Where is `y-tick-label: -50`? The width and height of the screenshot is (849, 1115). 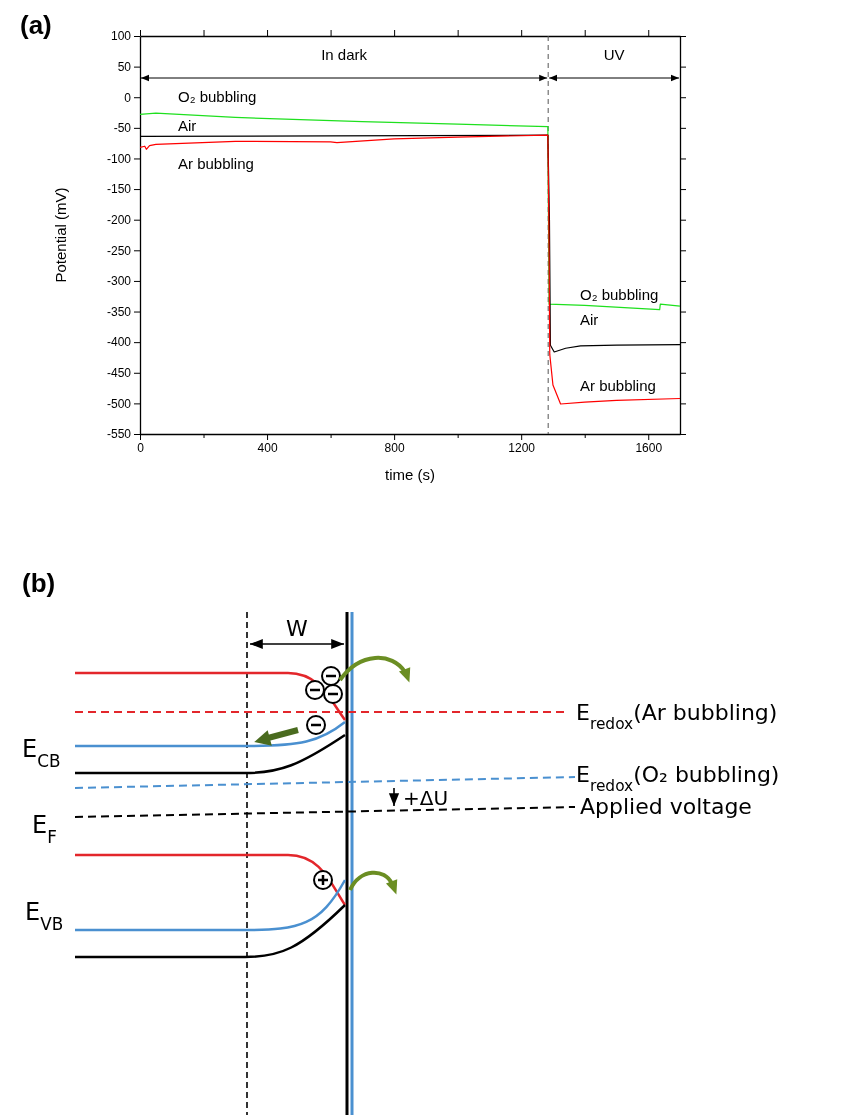 y-tick-label: -50 is located at coordinates (122, 128).